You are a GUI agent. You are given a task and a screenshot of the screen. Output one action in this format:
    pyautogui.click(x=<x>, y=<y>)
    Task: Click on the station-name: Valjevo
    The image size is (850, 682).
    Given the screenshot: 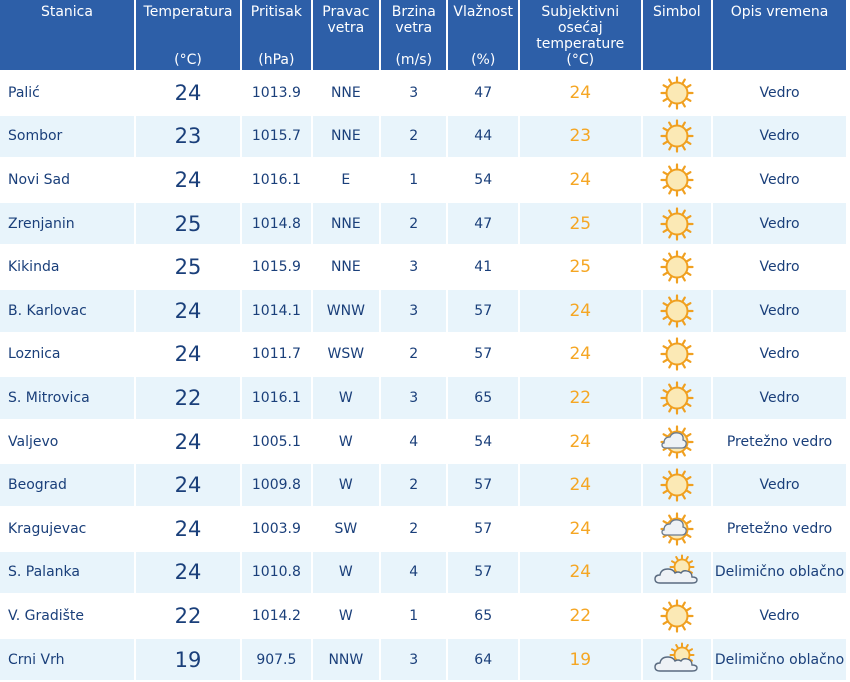 What is the action you would take?
    pyautogui.click(x=67, y=441)
    